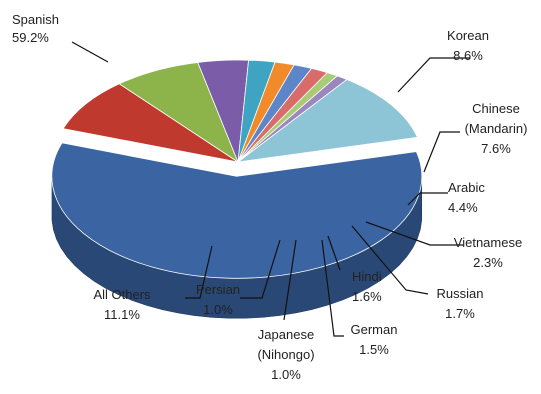  I want to click on label-all-others: All Others, so click(122, 294).